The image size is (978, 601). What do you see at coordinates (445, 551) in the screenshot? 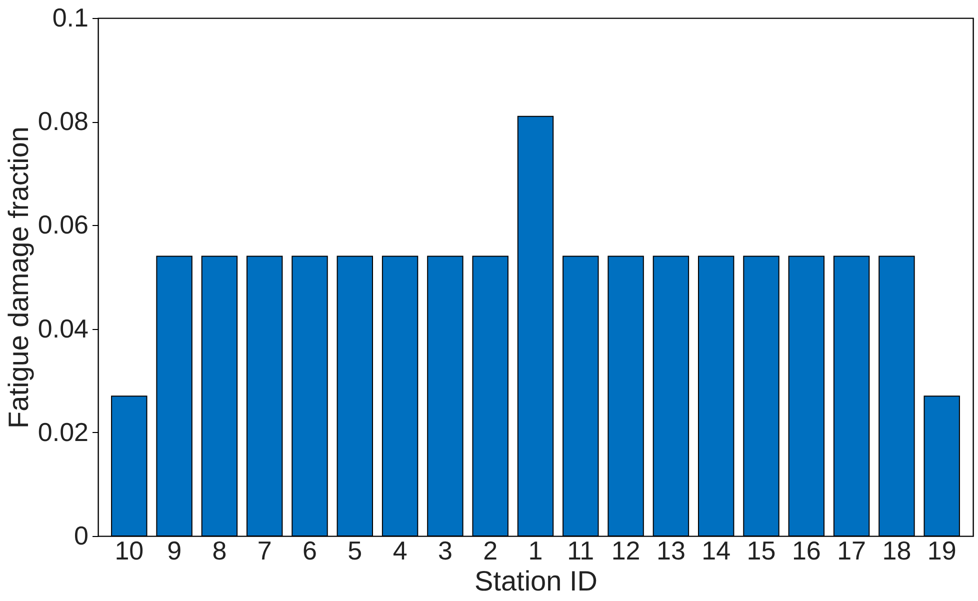
I see `x-tick-label: 3` at bounding box center [445, 551].